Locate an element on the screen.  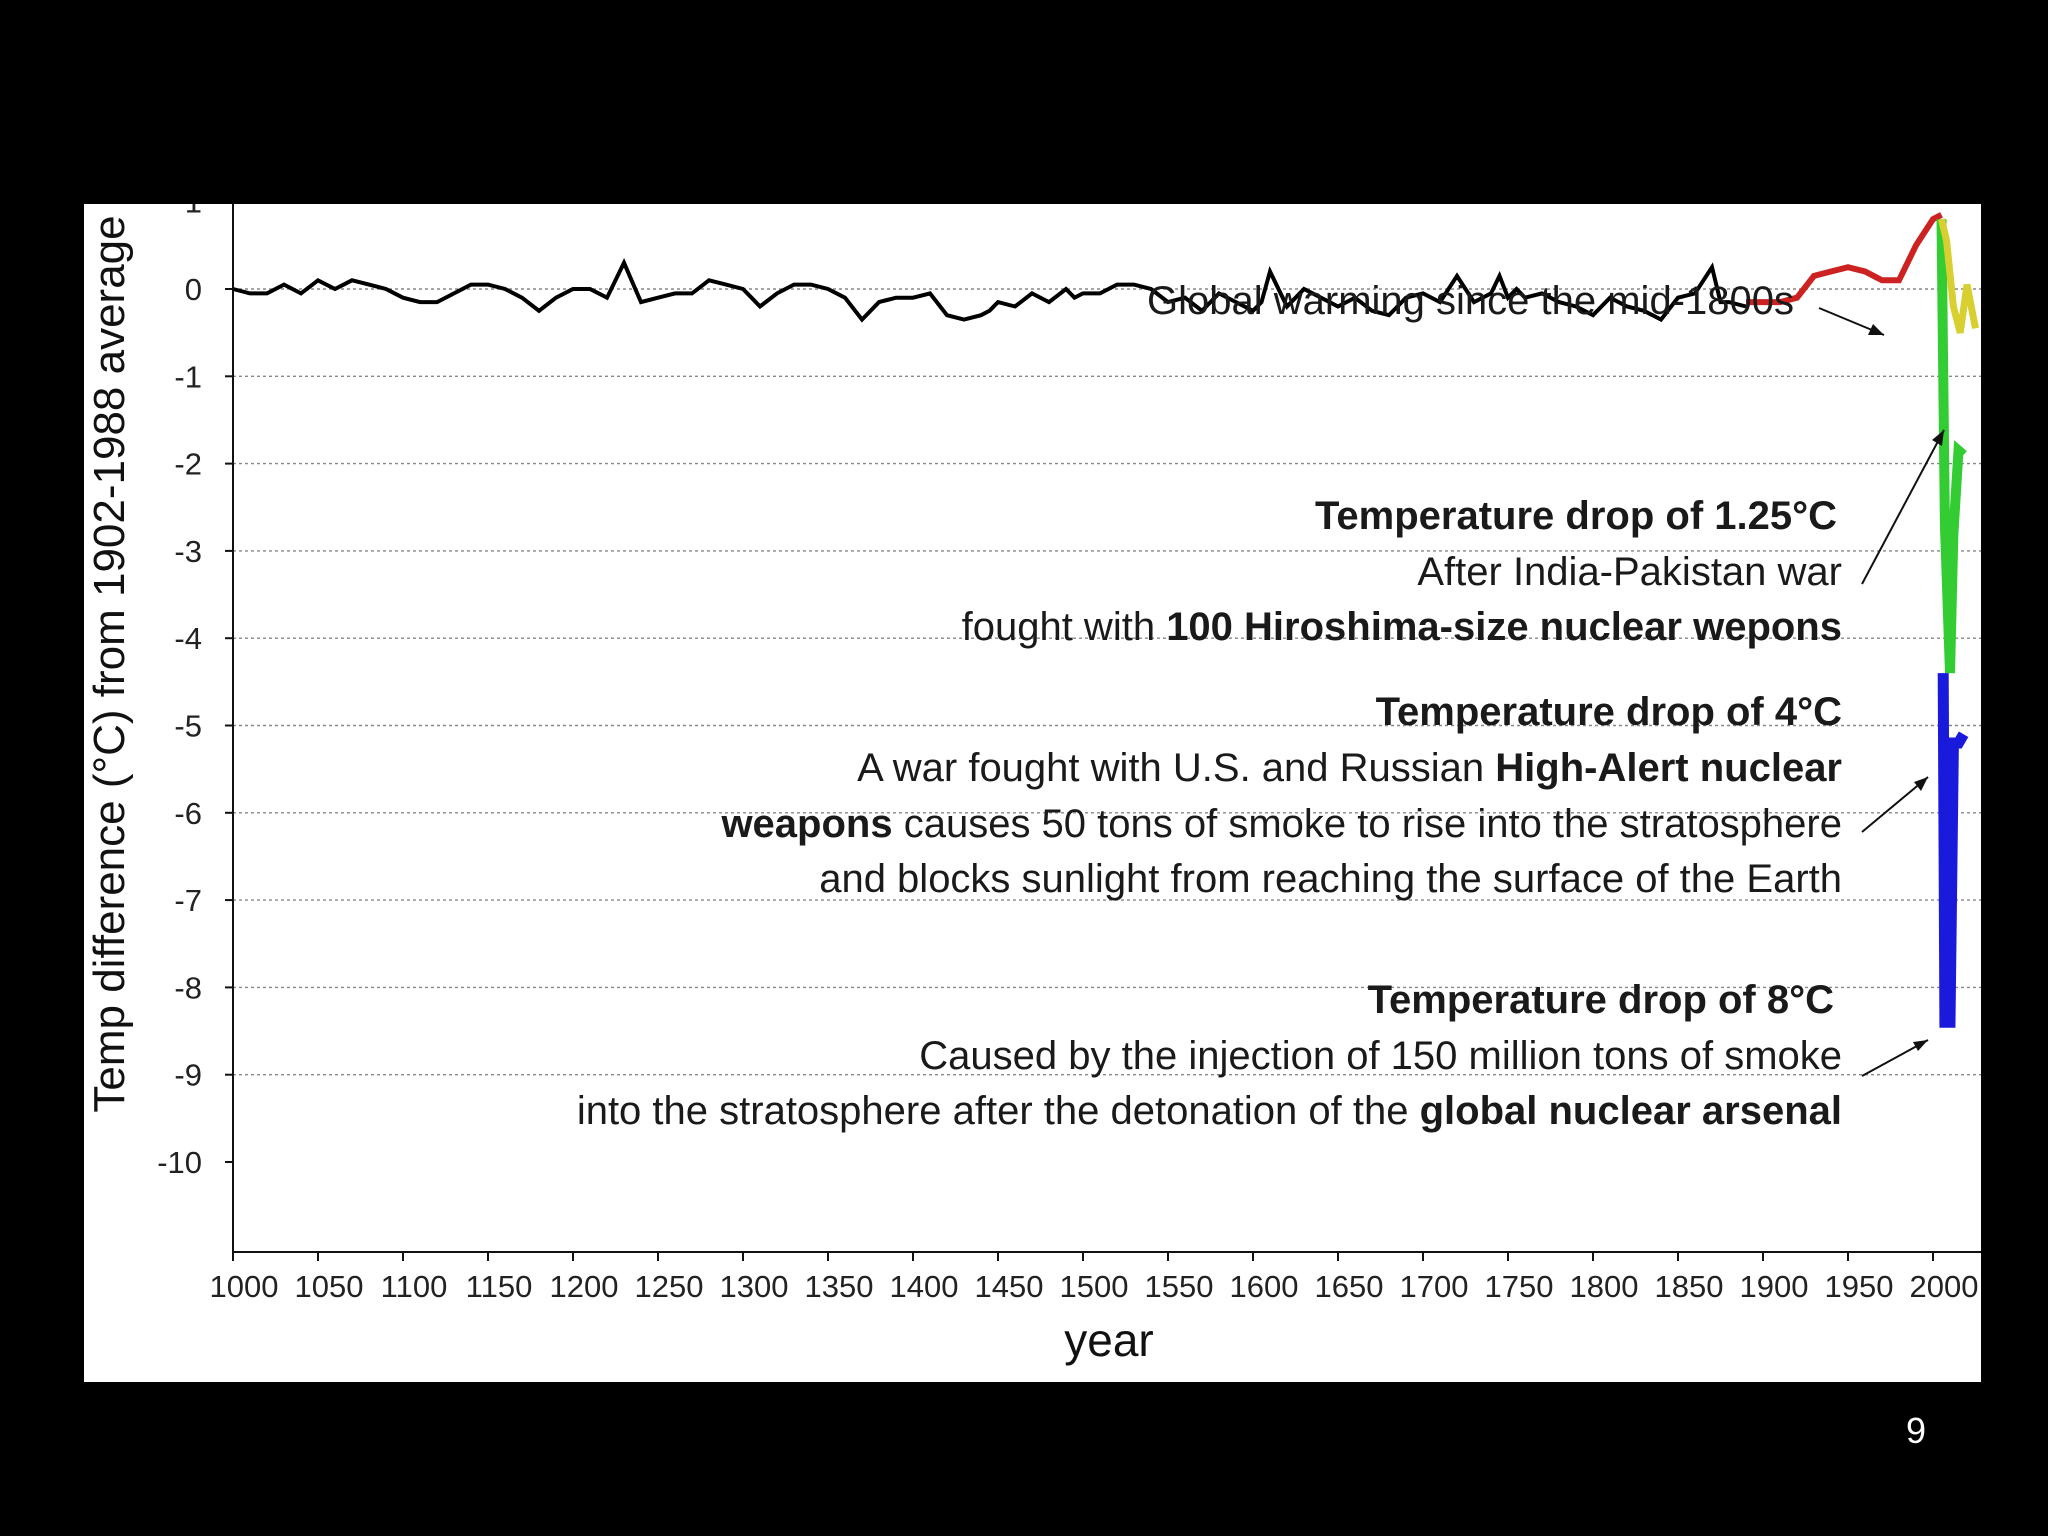
drop1-title: Temperature drop of 1.25°C is located at coordinates (1576, 516).